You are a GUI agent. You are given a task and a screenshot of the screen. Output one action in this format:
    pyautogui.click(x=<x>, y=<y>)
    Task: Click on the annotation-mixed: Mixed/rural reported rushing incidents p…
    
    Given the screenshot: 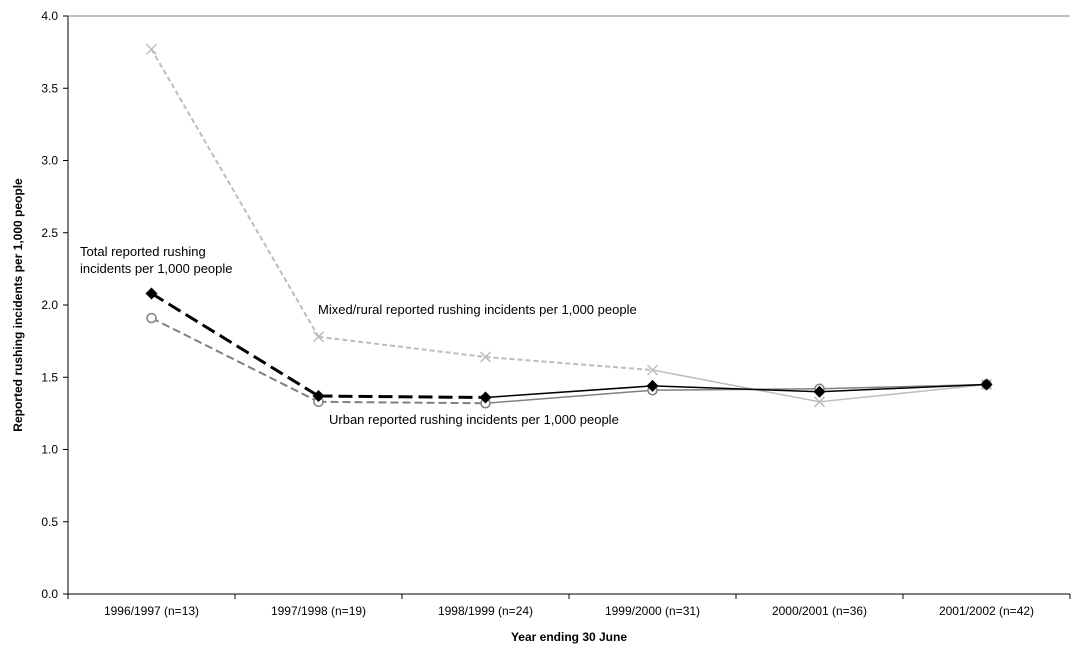 What is the action you would take?
    pyautogui.click(x=477, y=309)
    